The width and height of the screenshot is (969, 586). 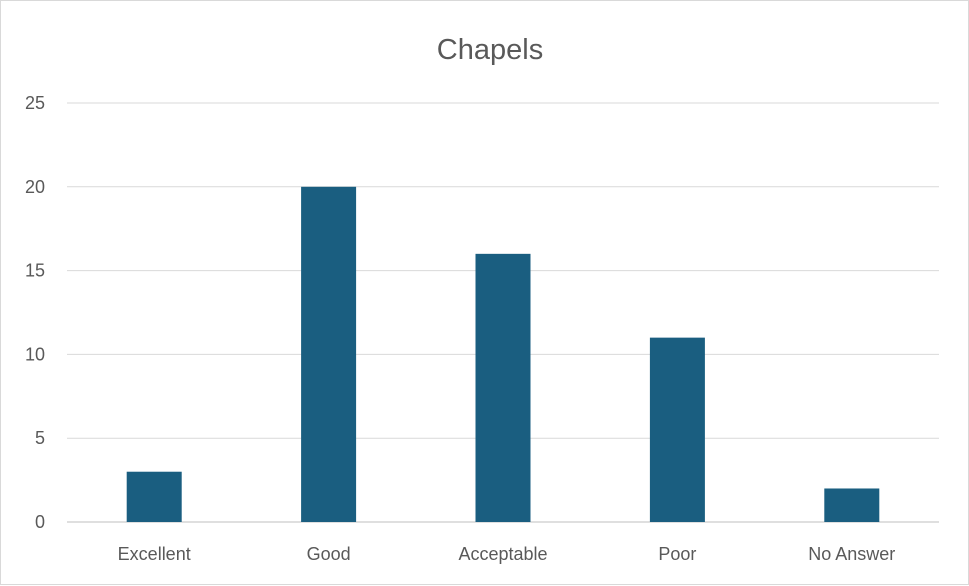 What do you see at coordinates (677, 554) in the screenshot?
I see `x-tick-label: Poor` at bounding box center [677, 554].